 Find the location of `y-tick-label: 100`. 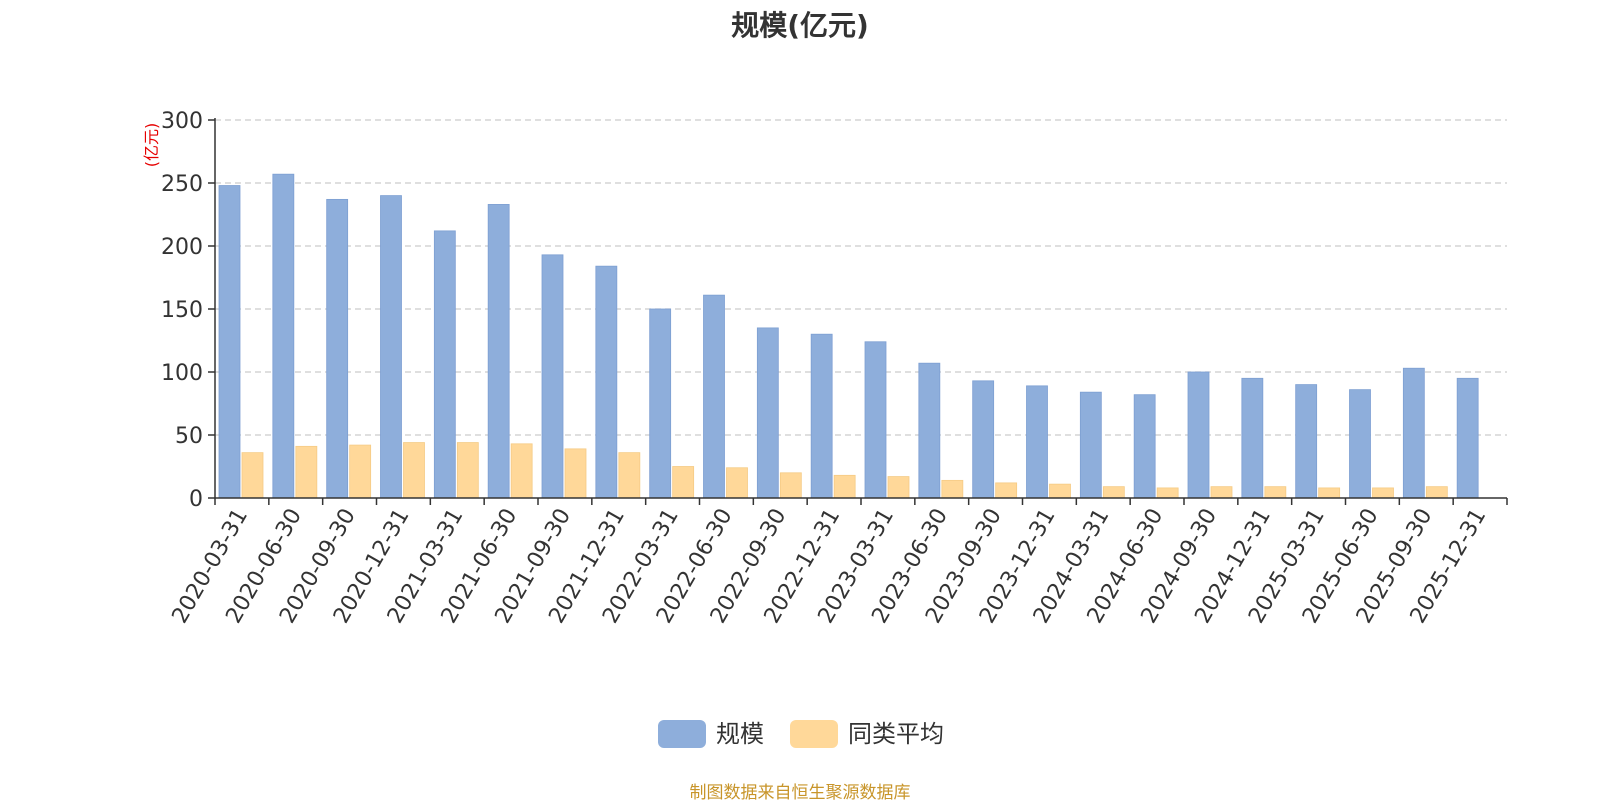

y-tick-label: 100 is located at coordinates (182, 373).